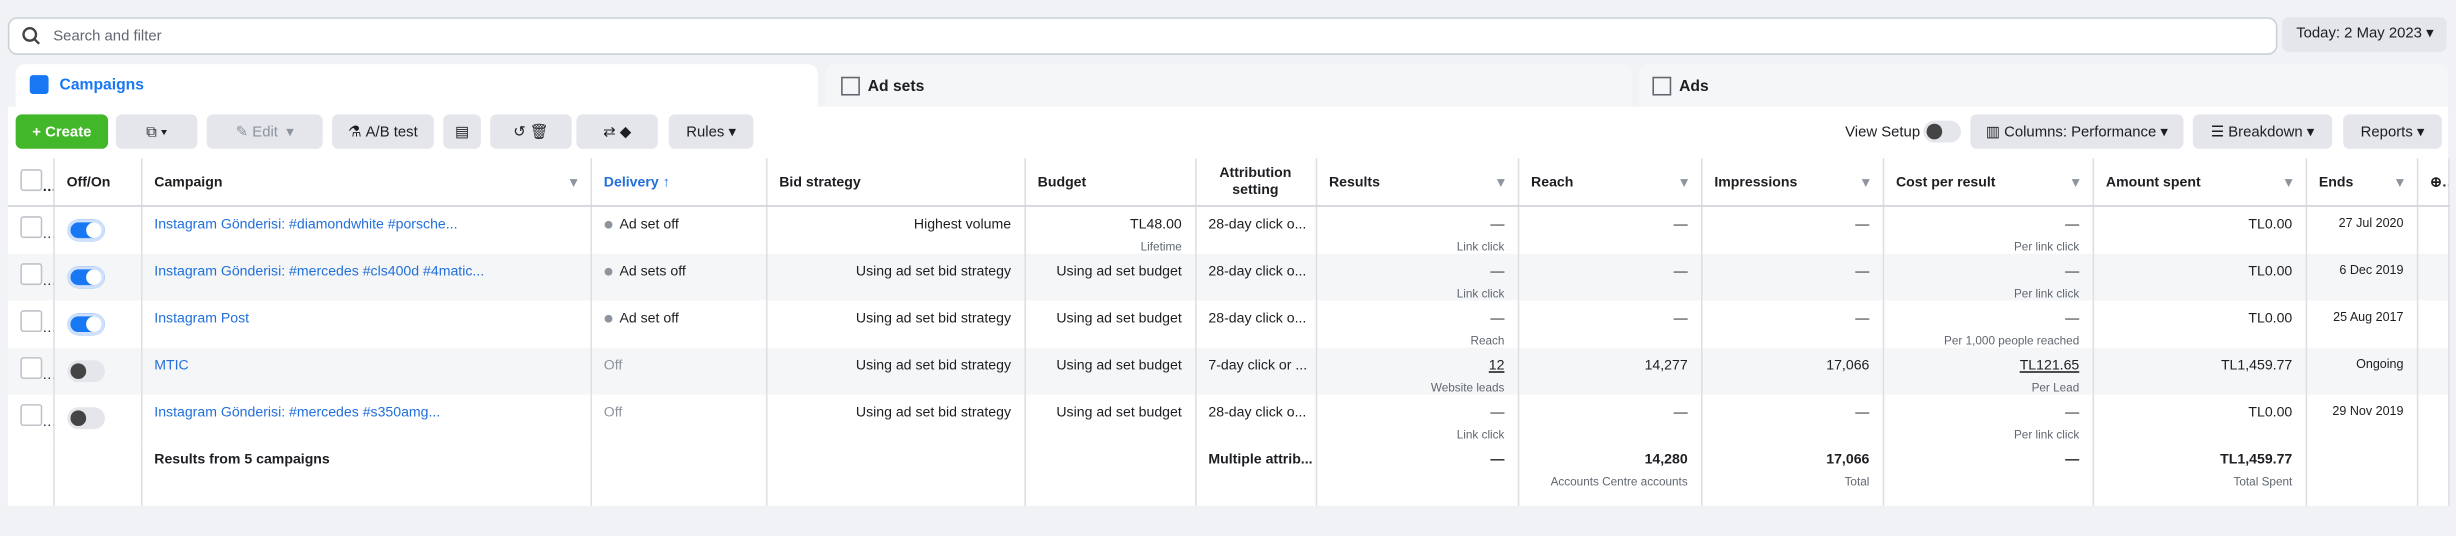 The image size is (2456, 536). Describe the element at coordinates (2199, 182) in the screenshot. I see `column-header: Amount spent ▾` at that location.